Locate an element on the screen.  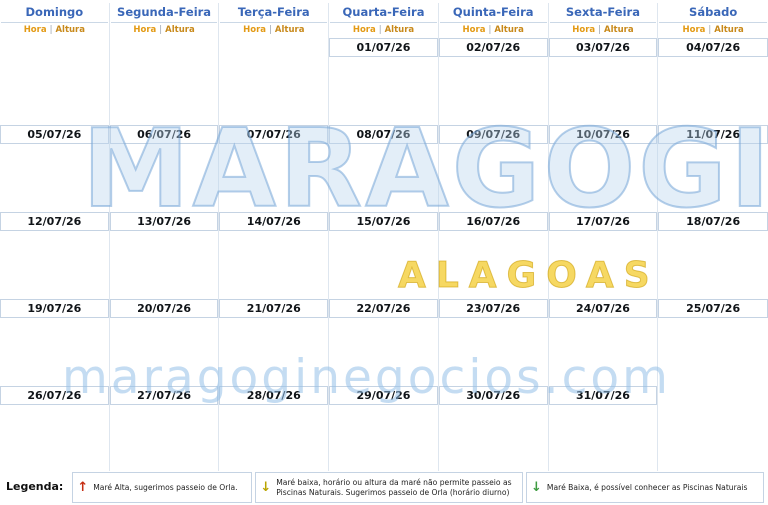
day-cell: 18/07/26 is located at coordinates (713, 253).